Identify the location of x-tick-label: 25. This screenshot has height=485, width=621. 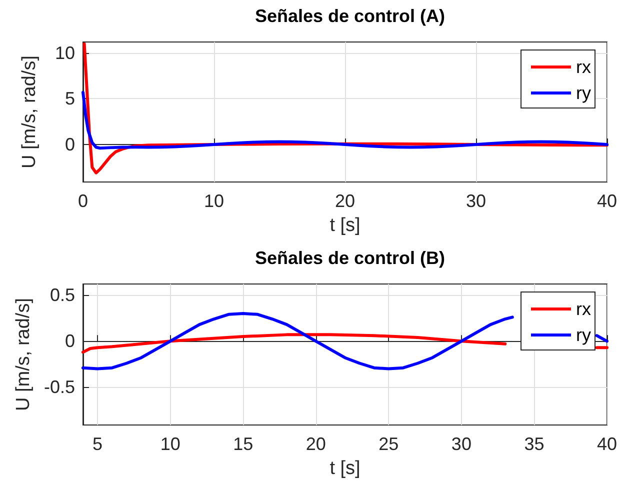
(388, 444).